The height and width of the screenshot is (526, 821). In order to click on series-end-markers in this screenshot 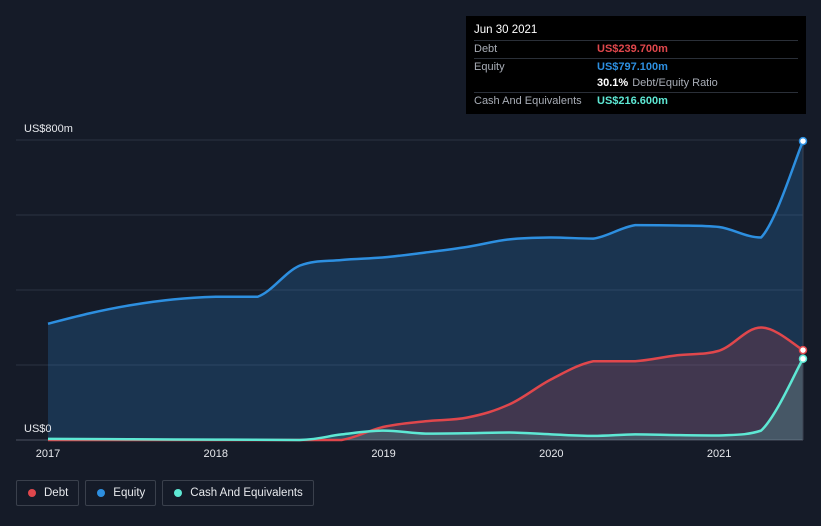, I will do `click(803, 250)`.